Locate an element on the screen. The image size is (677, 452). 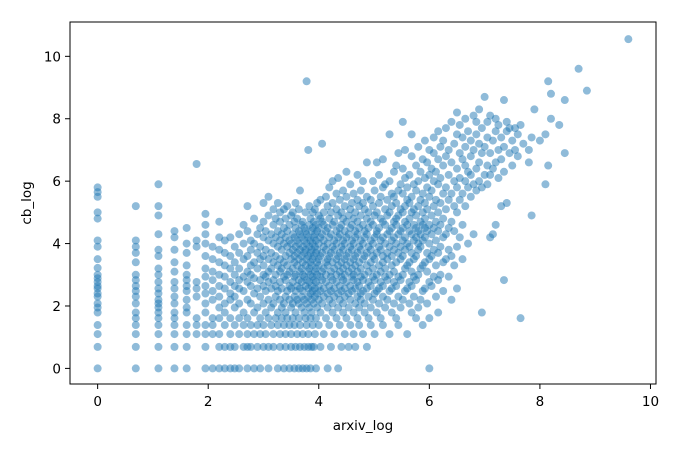
y-axis-label: cb_log is located at coordinates (27, 202).